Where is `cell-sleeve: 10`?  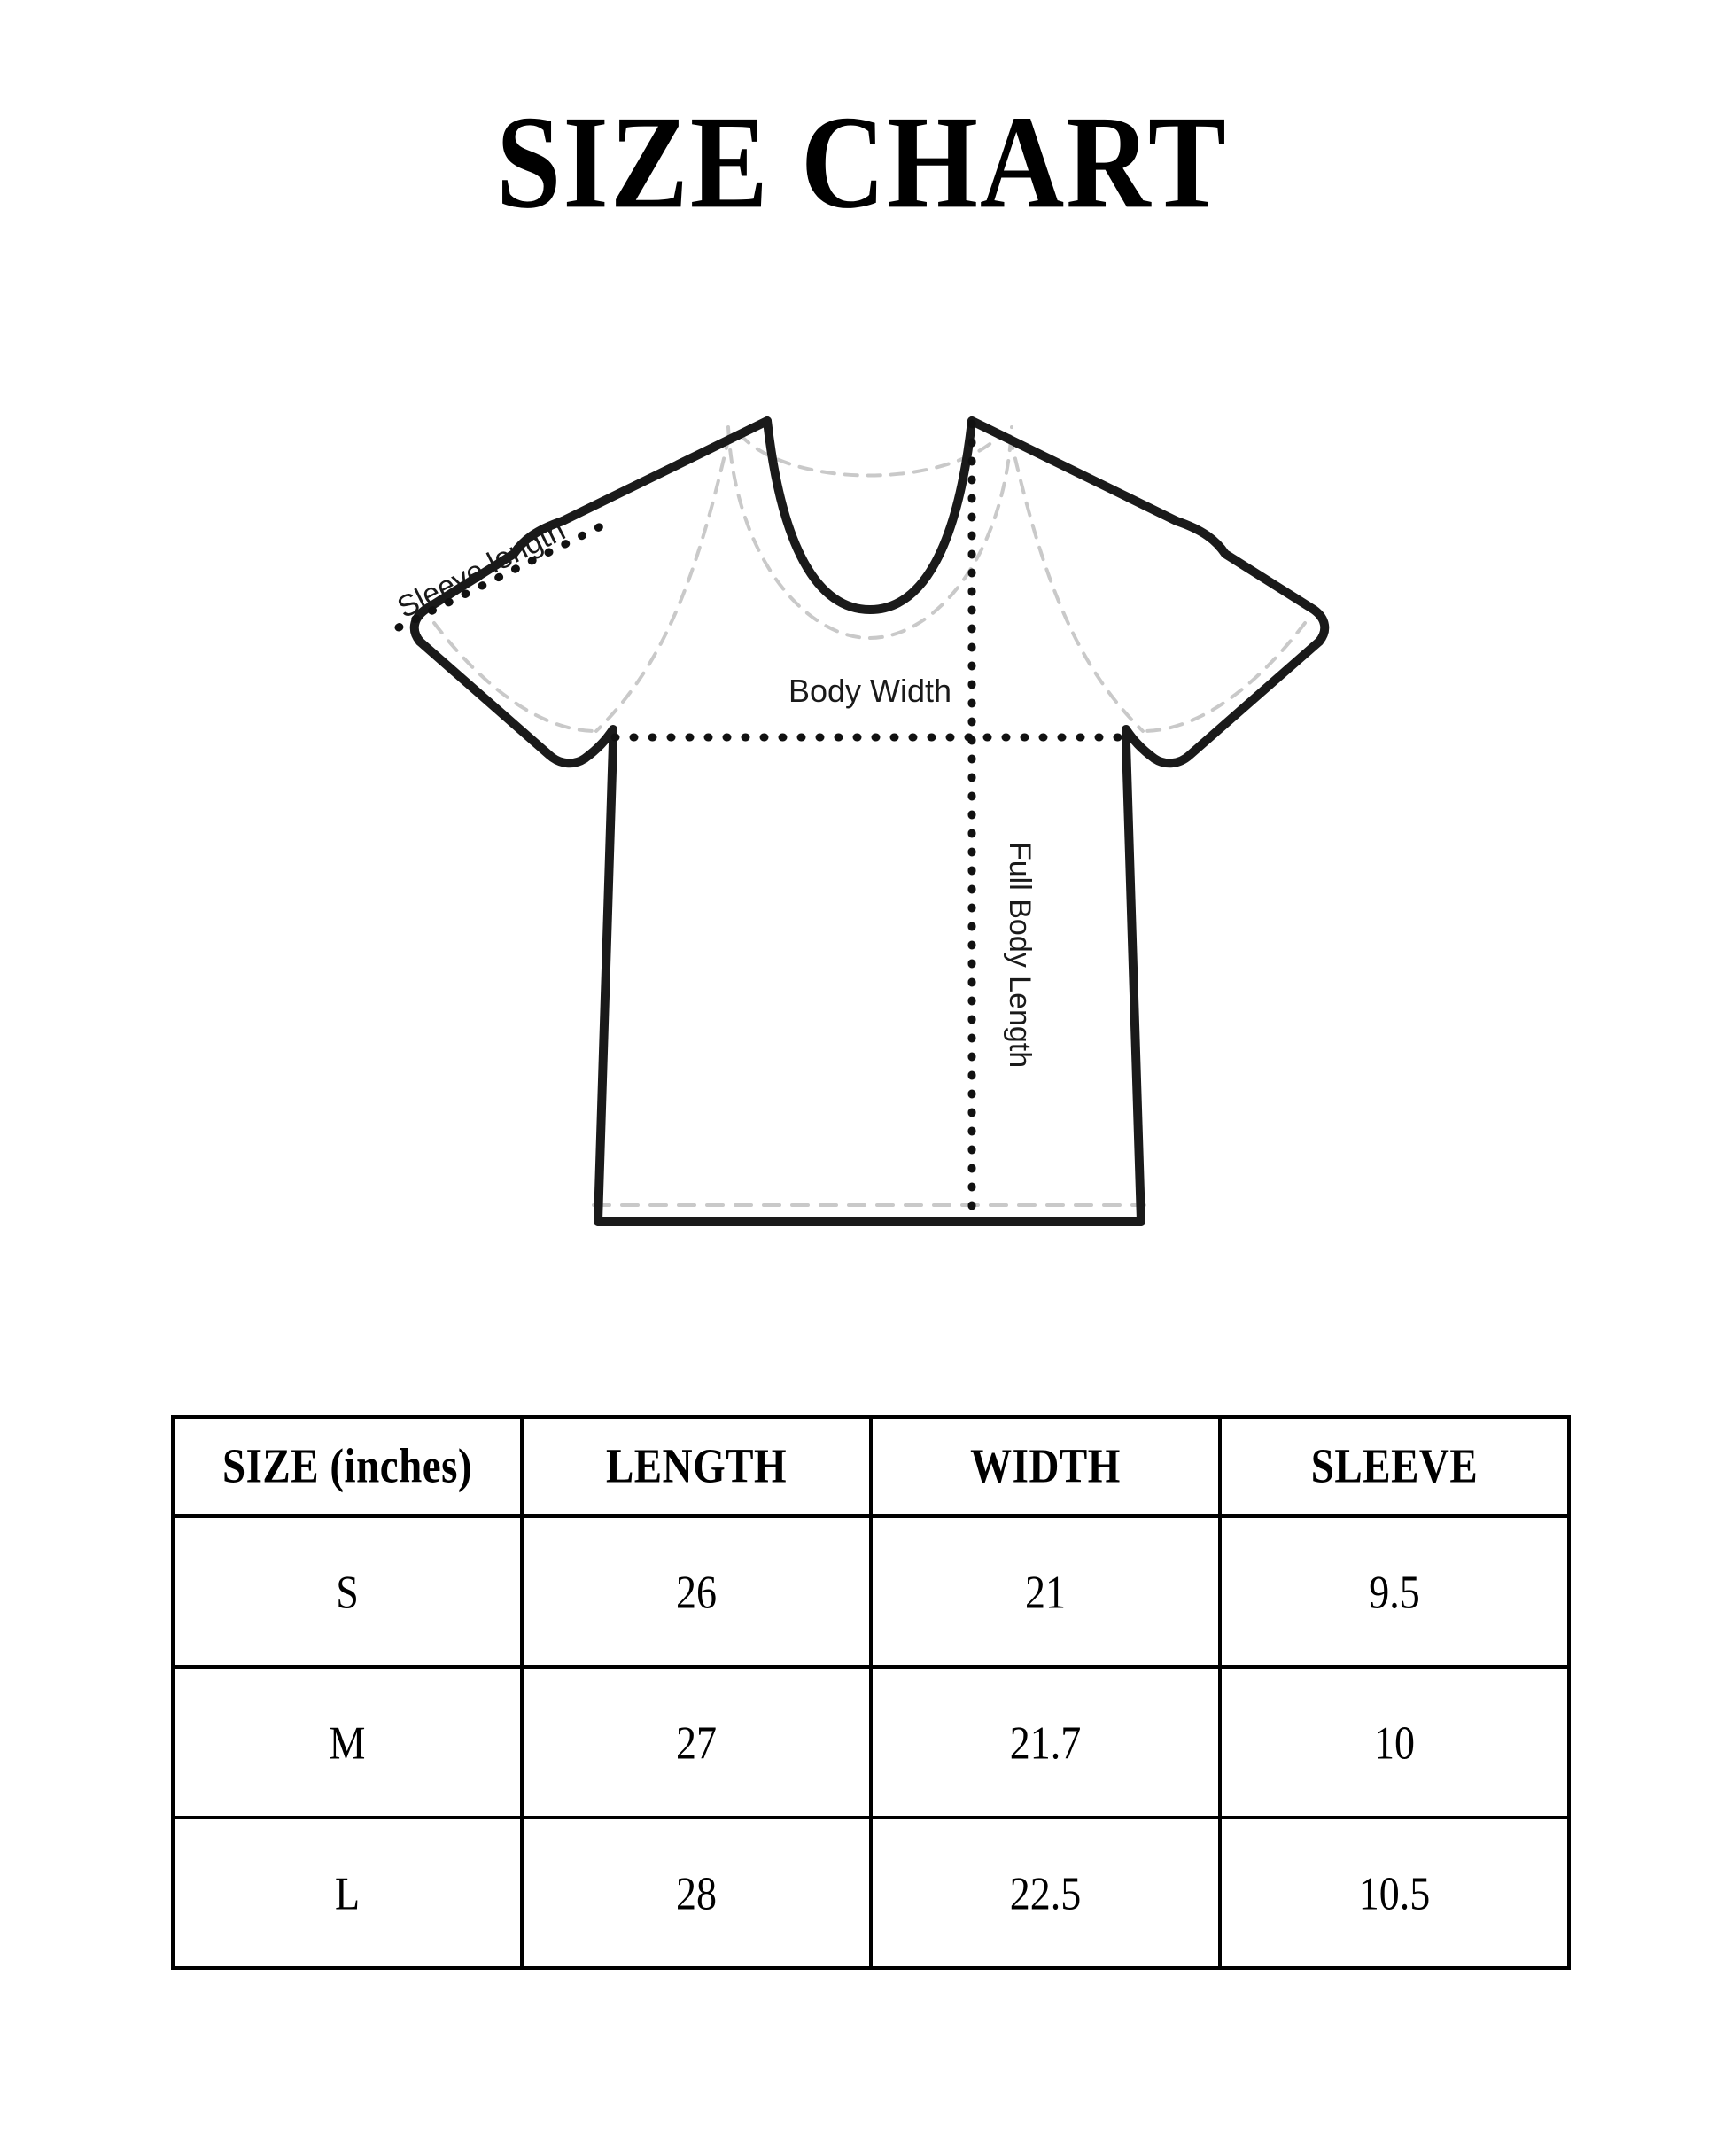 cell-sleeve: 10 is located at coordinates (1394, 1742).